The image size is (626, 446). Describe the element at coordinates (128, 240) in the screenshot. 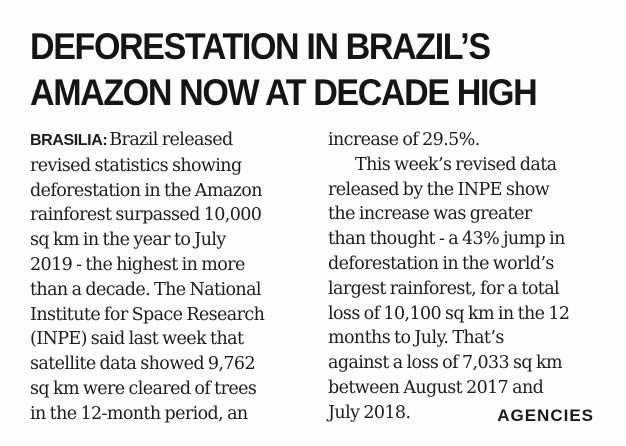

I see `body-line: sq km in the year to July` at that location.